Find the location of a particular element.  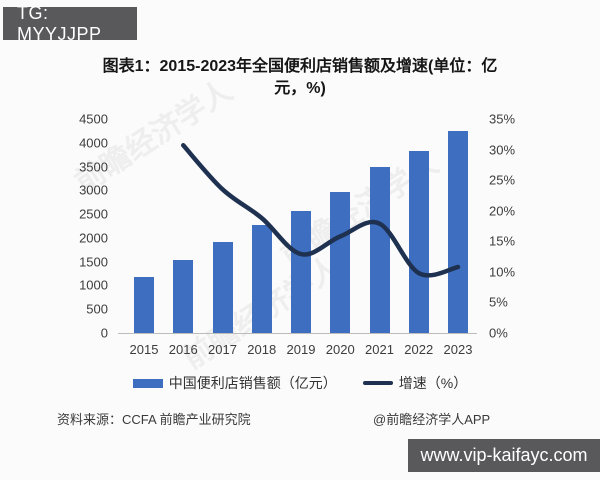

y-axis-tick-left: 0 is located at coordinates (104, 333).